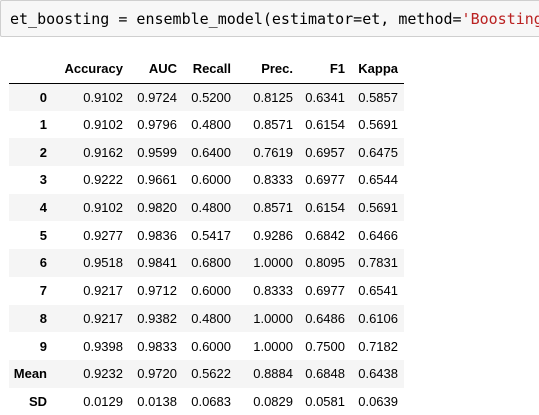  What do you see at coordinates (43, 180) in the screenshot?
I see `row-label: 3` at bounding box center [43, 180].